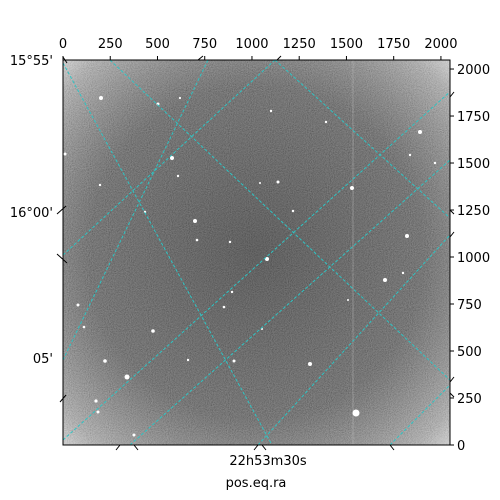  Describe the element at coordinates (473, 70) in the screenshot. I see `right-tick-label: 2000` at that location.